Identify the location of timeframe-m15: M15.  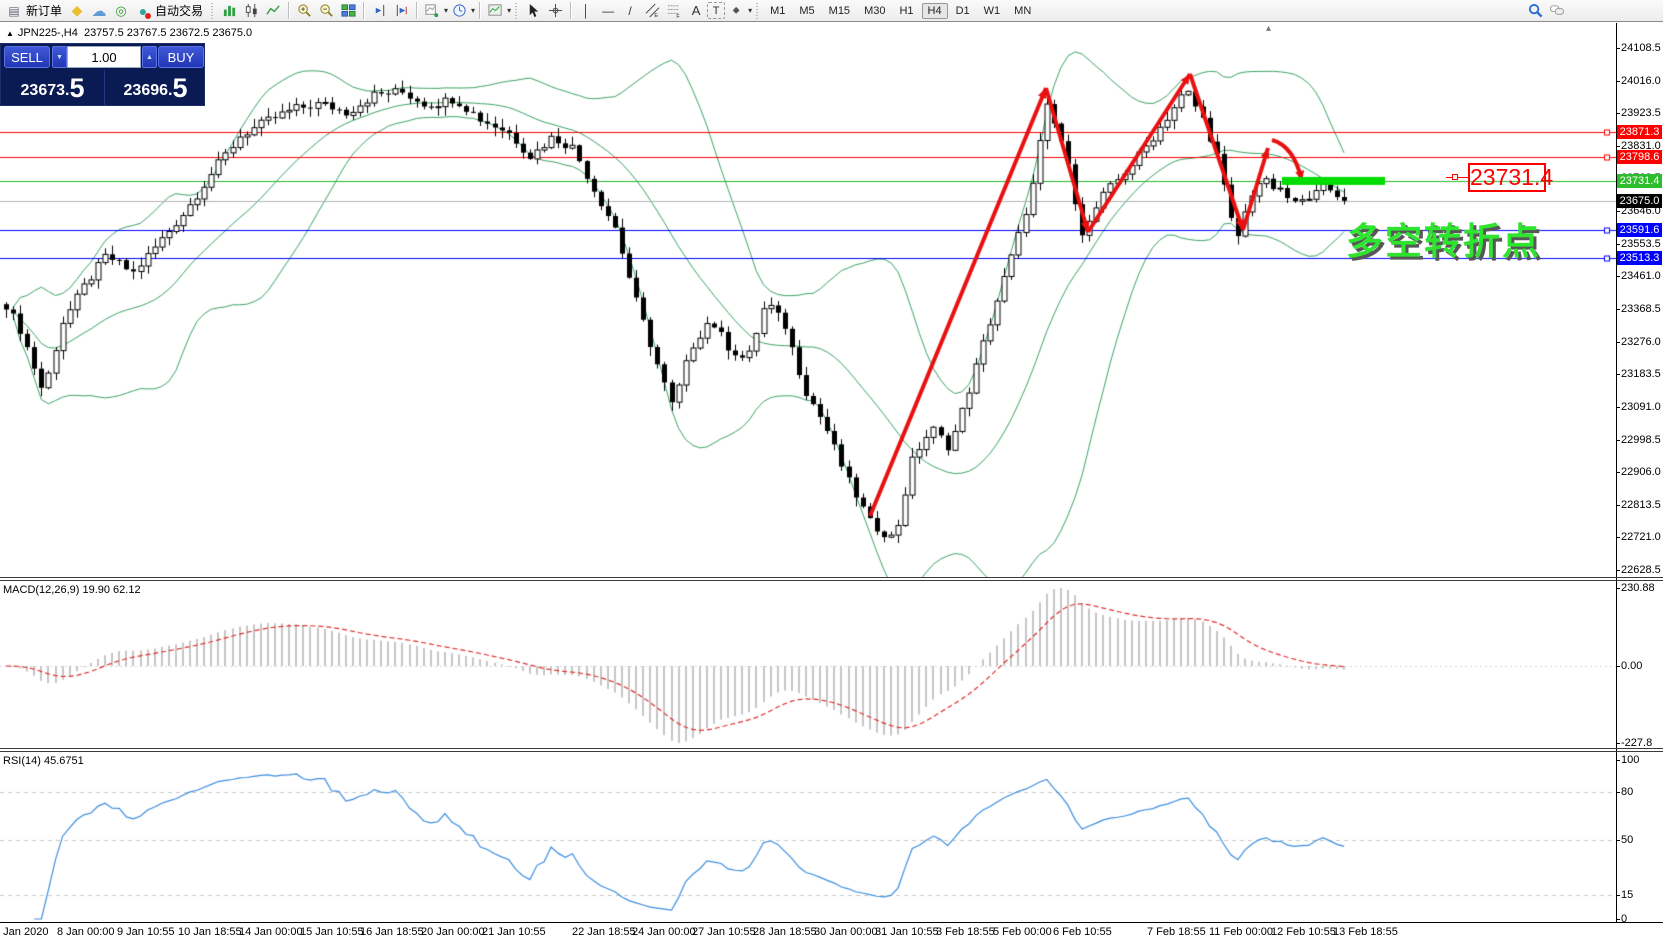
(839, 10).